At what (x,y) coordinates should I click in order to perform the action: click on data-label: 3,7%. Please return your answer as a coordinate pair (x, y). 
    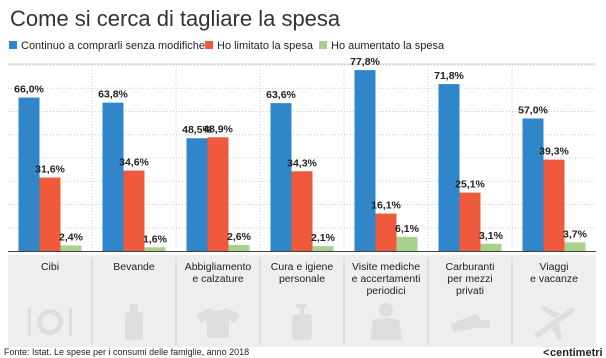
    Looking at the image, I should click on (575, 234).